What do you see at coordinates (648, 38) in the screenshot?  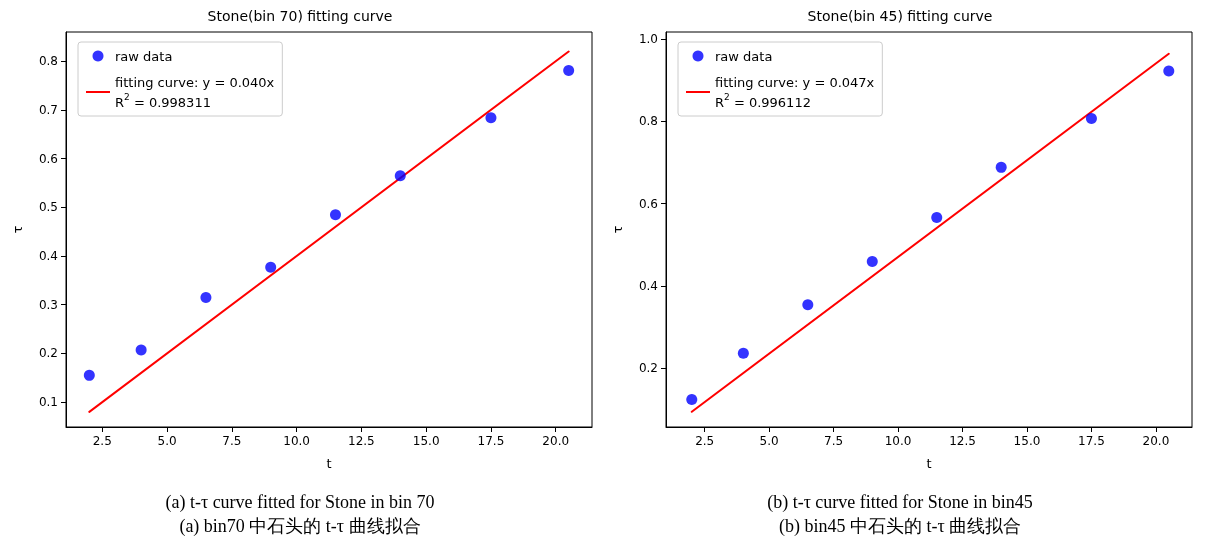 I see `y-tick-label: 1.0` at bounding box center [648, 38].